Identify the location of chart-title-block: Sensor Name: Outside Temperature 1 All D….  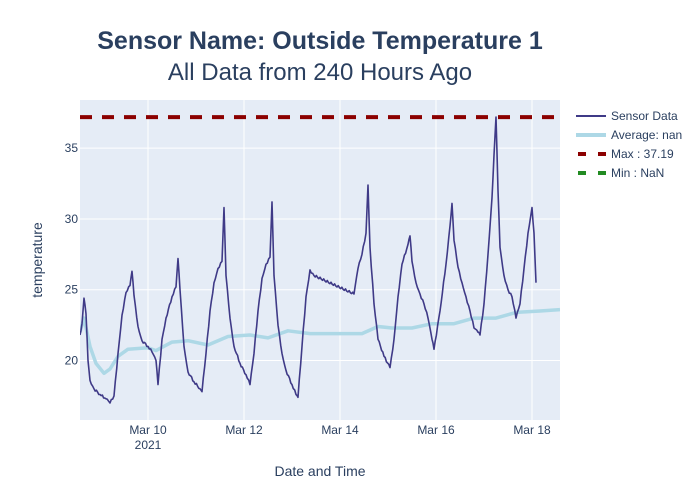
(320, 57).